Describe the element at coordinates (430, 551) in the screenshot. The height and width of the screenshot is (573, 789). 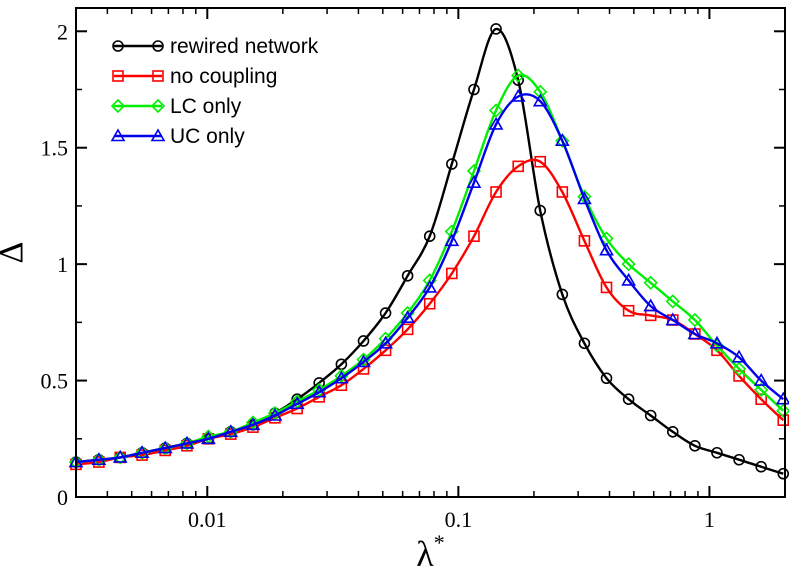
I see `x-axis-title: λ*` at that location.